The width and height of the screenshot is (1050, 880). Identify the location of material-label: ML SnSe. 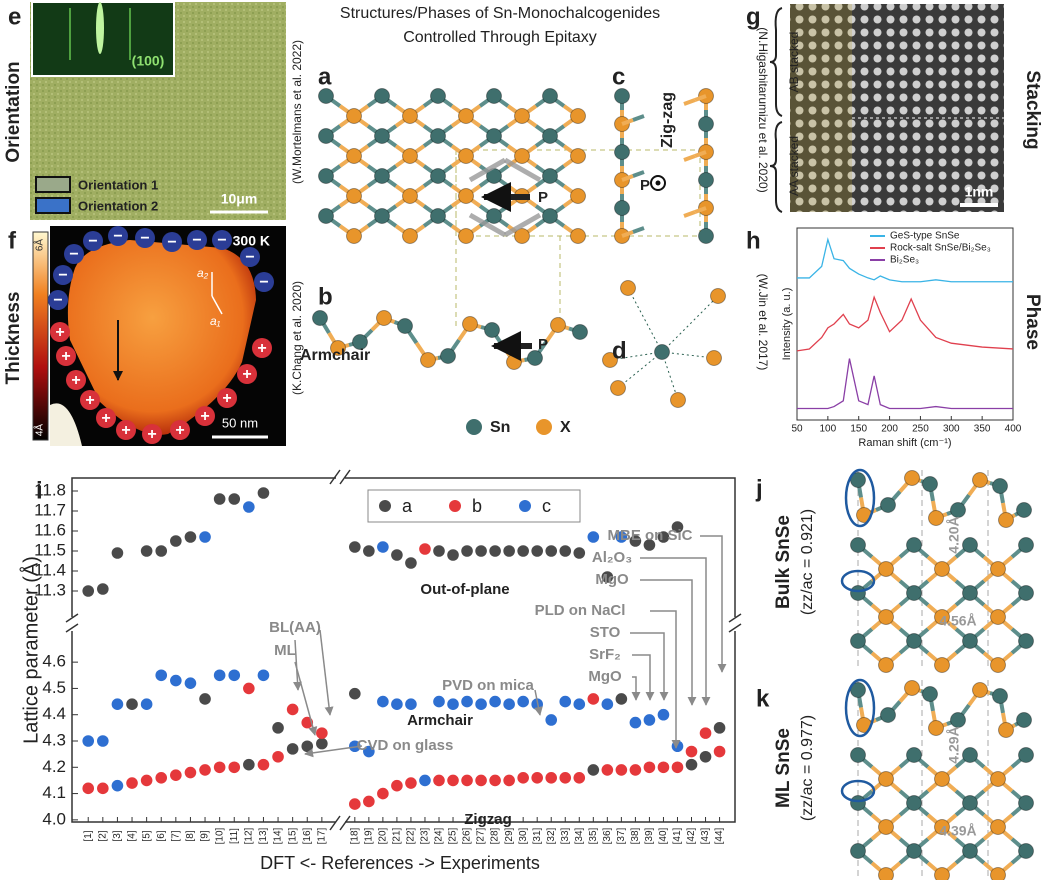
(783, 768).